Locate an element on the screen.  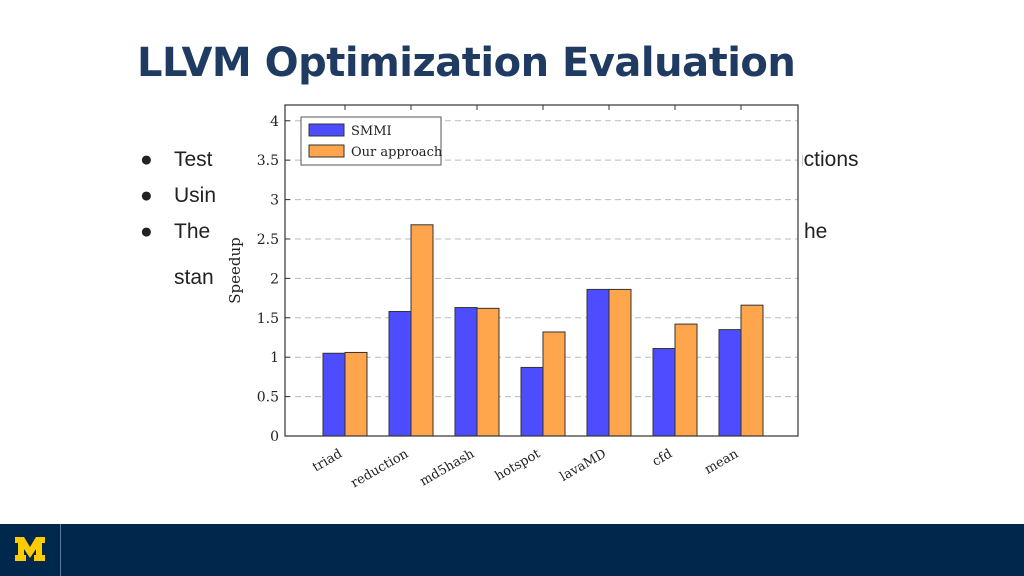
footer-divider is located at coordinates (60, 550).